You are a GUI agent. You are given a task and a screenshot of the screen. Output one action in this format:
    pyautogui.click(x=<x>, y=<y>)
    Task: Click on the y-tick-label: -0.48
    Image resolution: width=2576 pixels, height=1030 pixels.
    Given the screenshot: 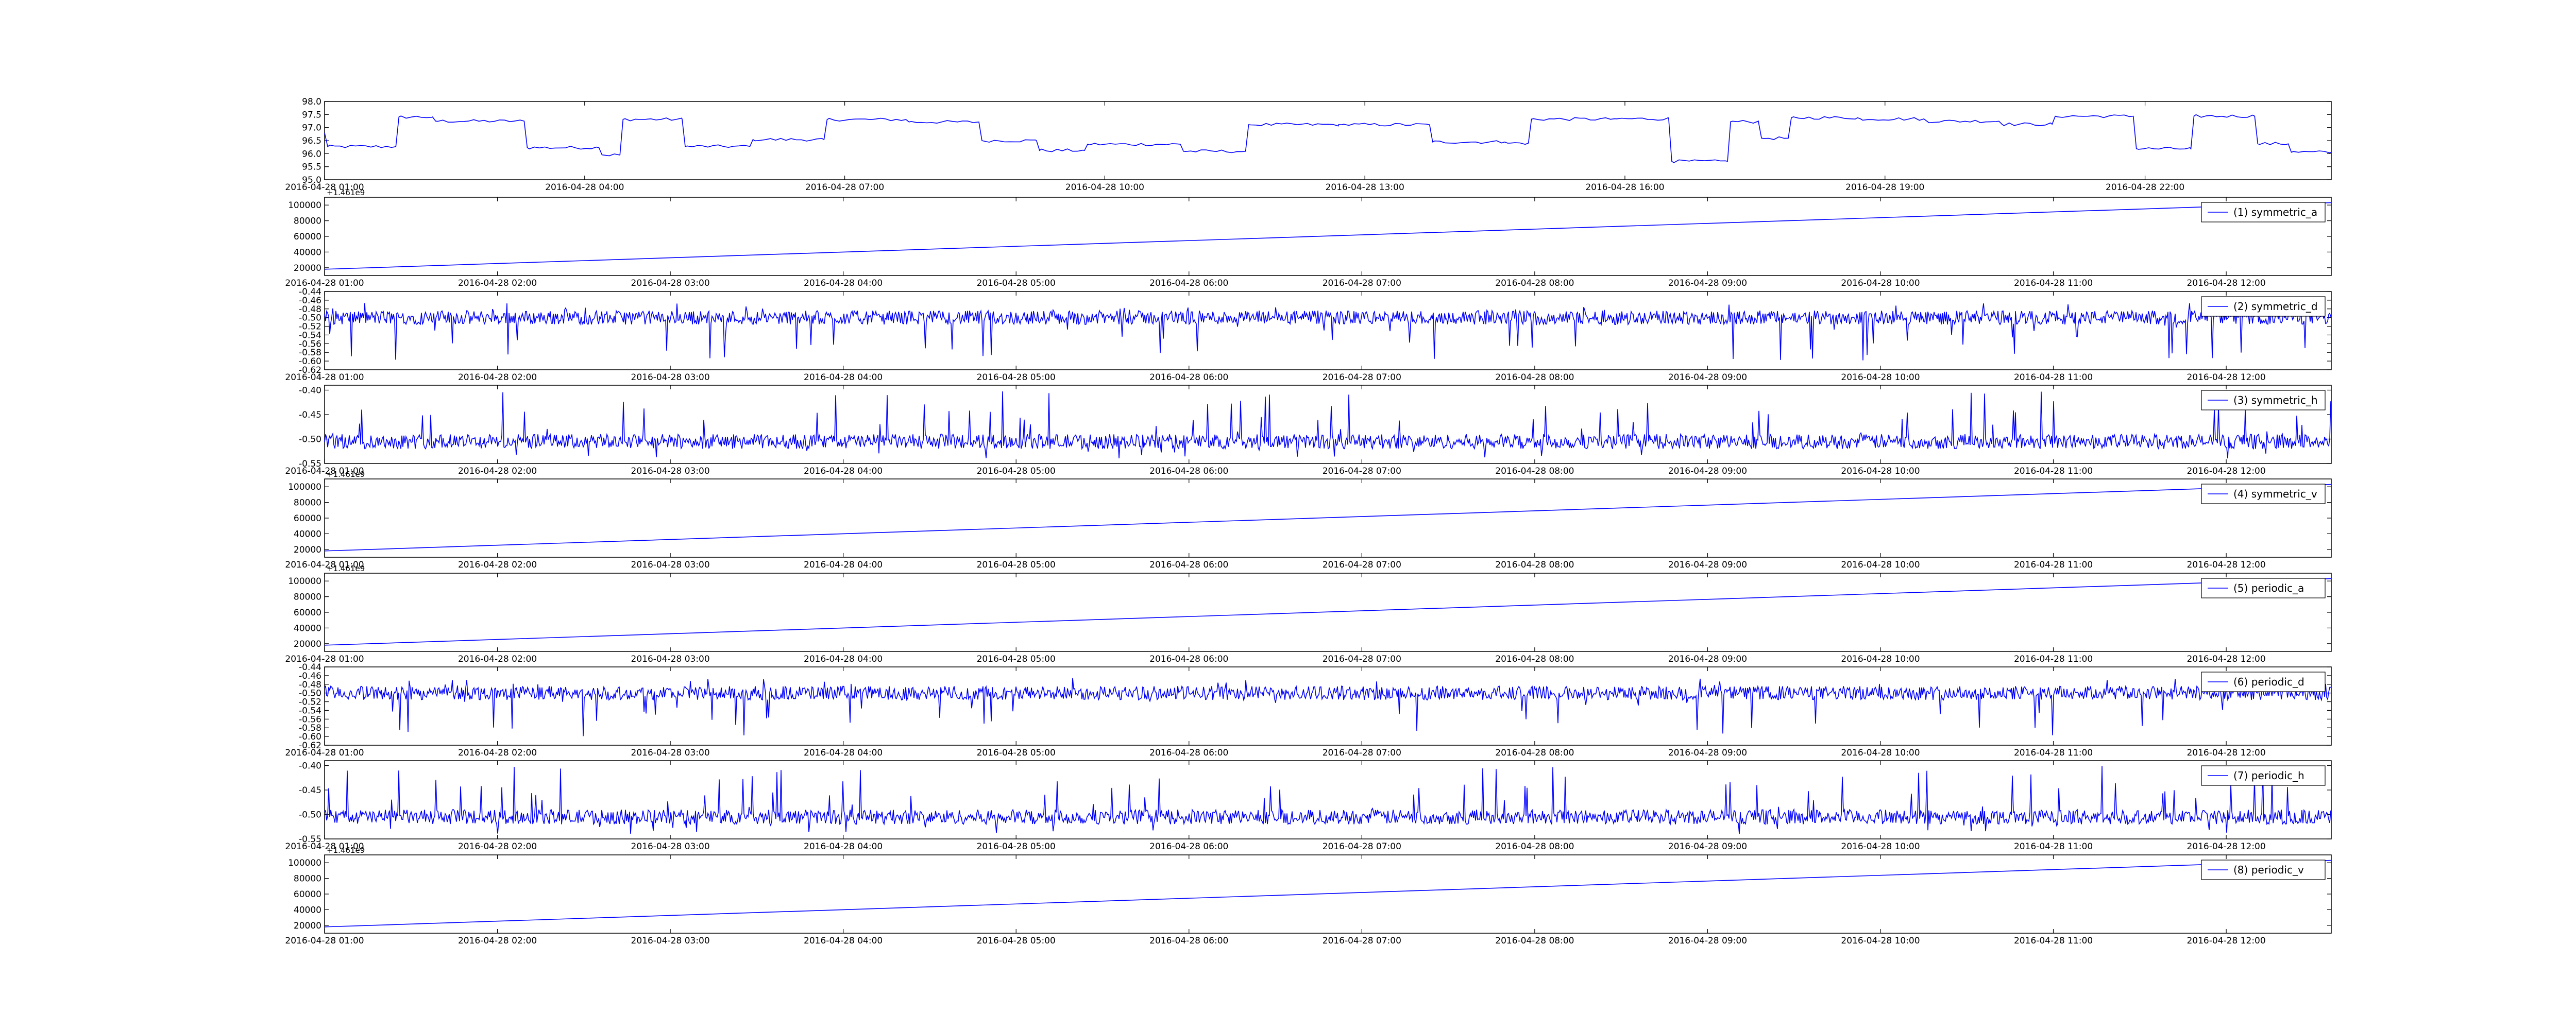 What is the action you would take?
    pyautogui.click(x=310, y=309)
    